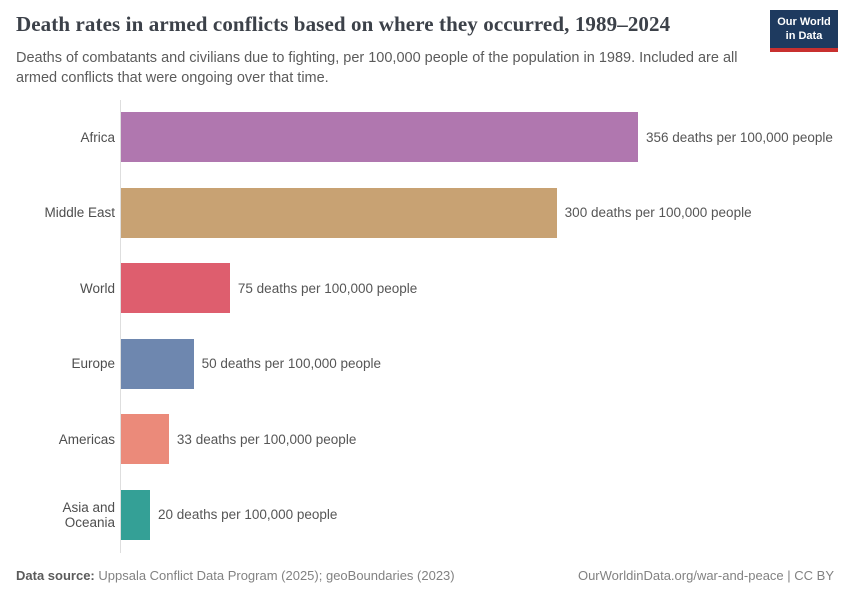  What do you see at coordinates (481, 288) in the screenshot?
I see `bar-area: 75 deaths per 100,000 people` at bounding box center [481, 288].